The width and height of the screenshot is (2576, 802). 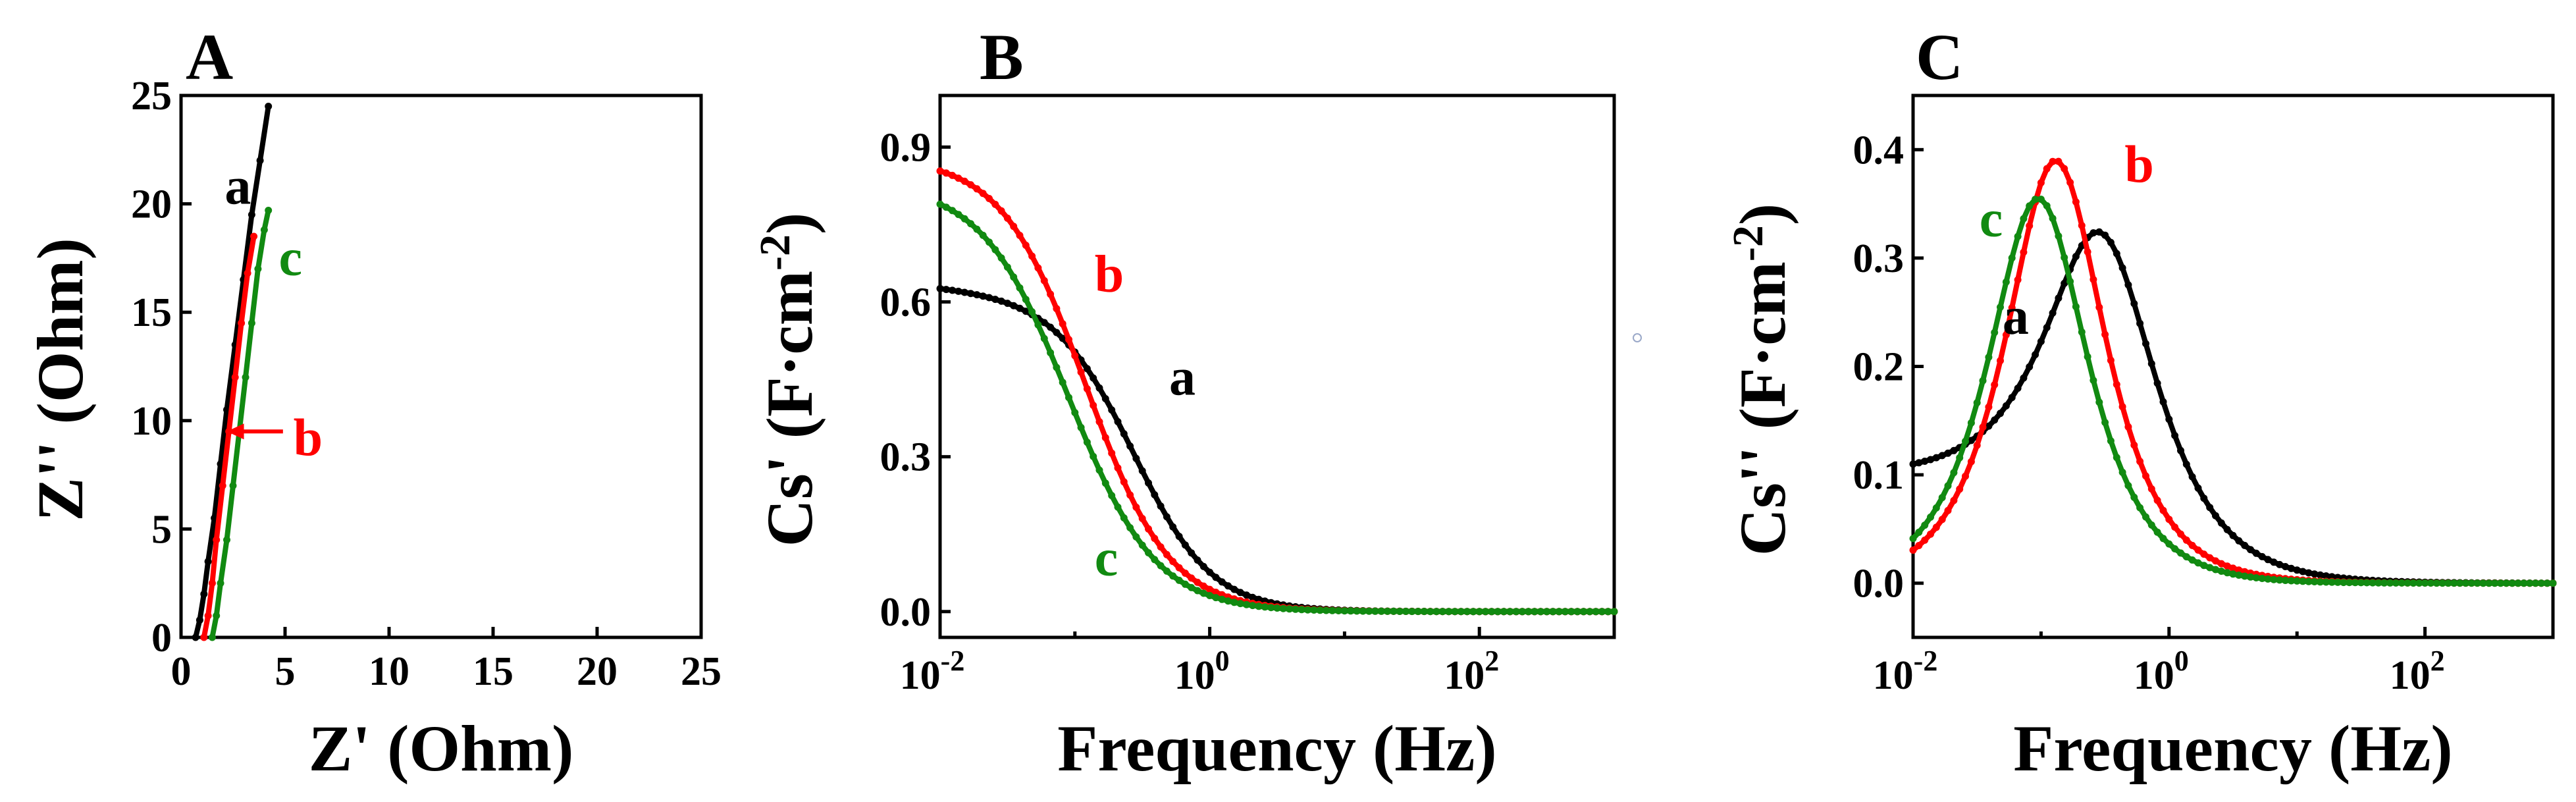 What do you see at coordinates (240, 423) in the screenshot?
I see `series-line-c` at bounding box center [240, 423].